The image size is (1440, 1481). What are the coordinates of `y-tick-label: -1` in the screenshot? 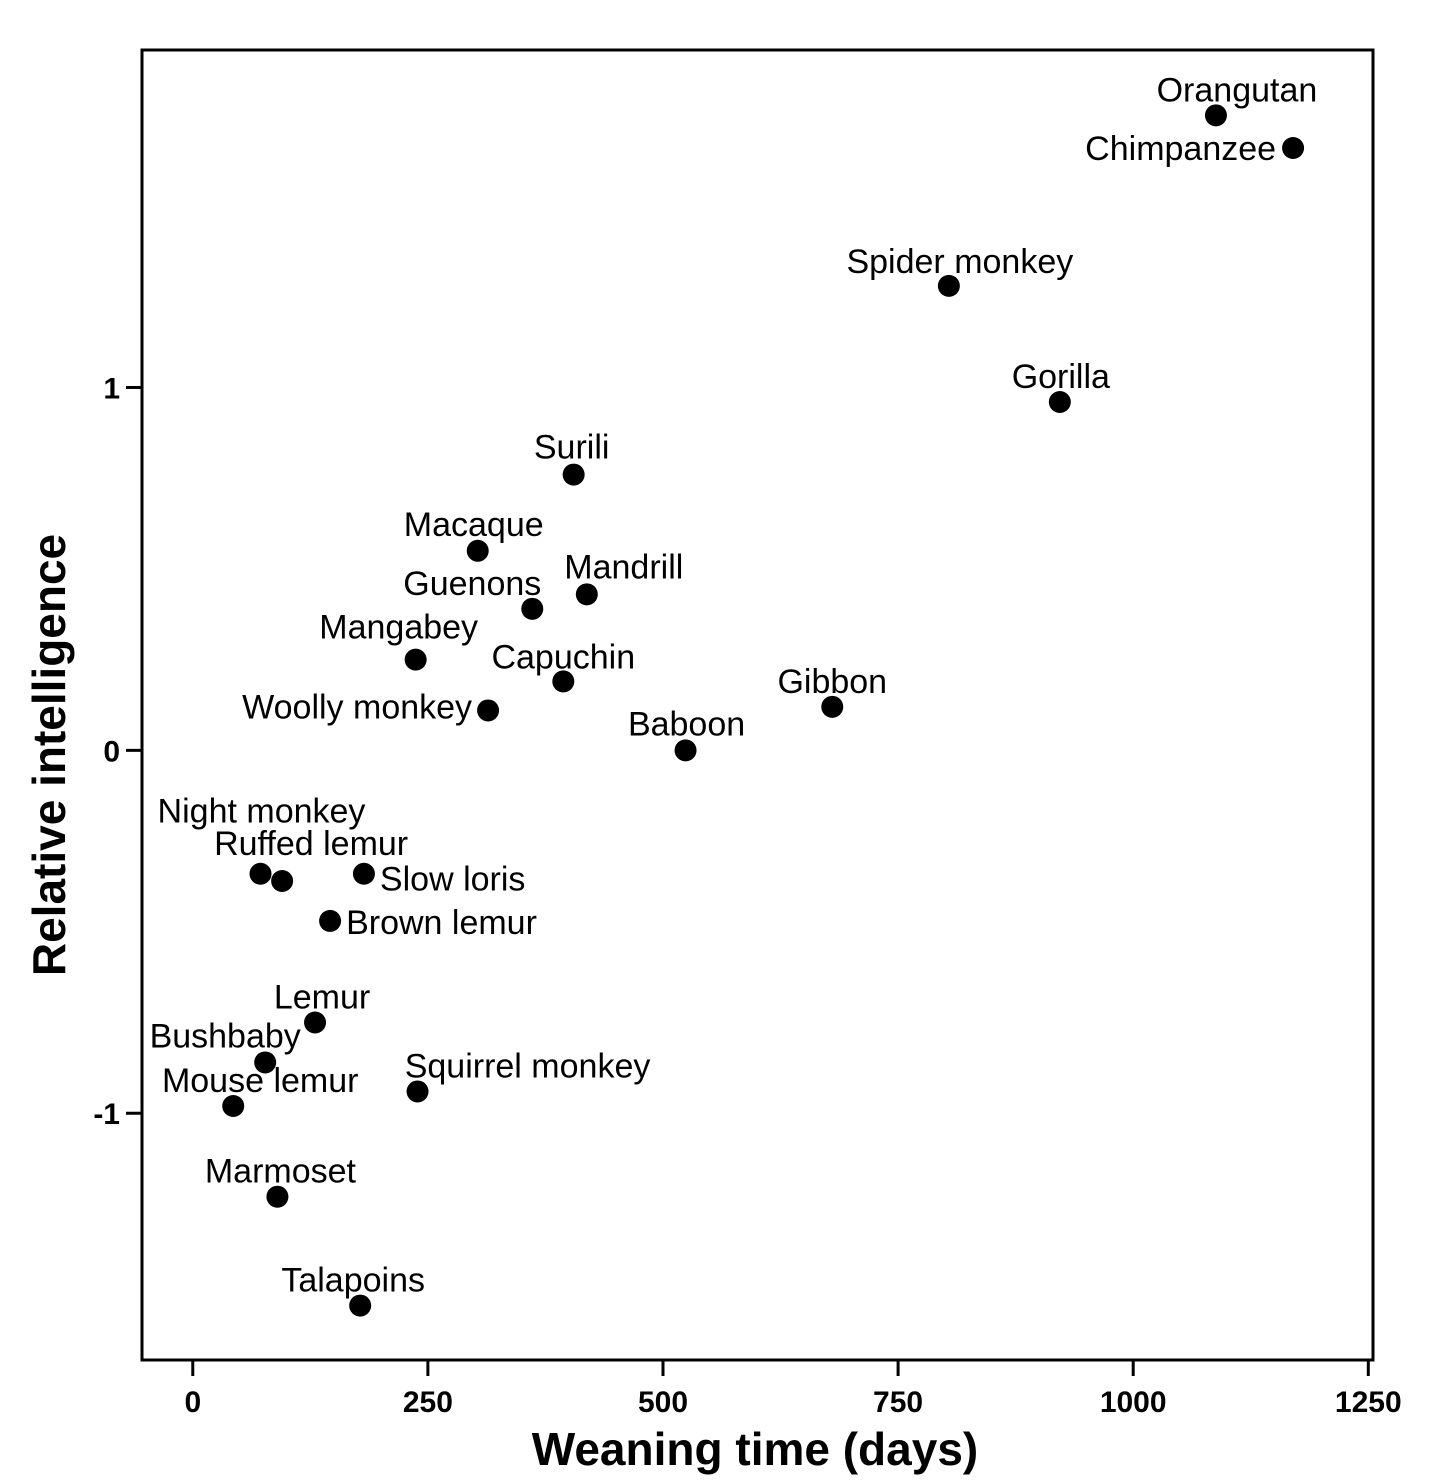 It's located at (106, 1114).